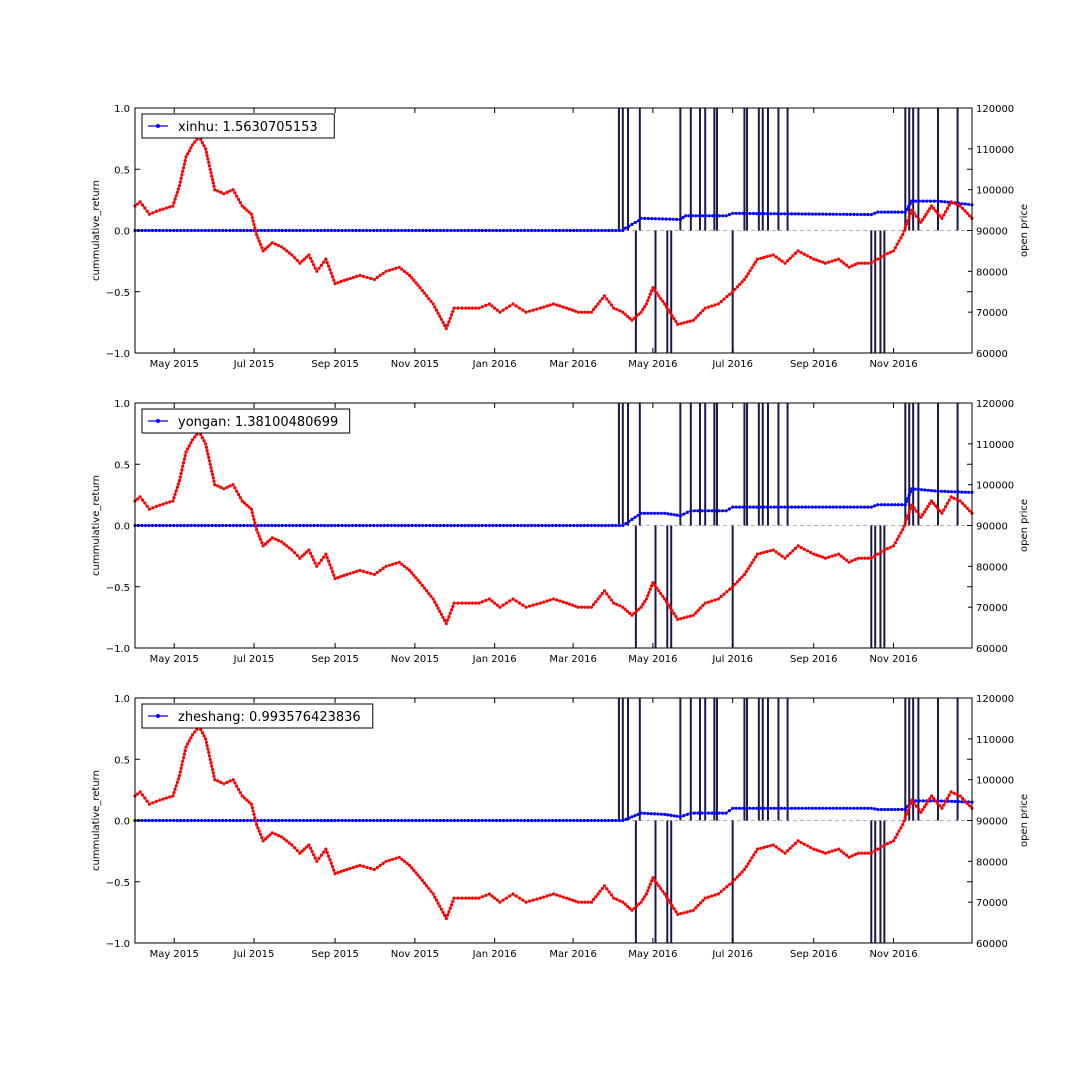  I want to click on x-tick-label: May 2016, so click(652, 364).